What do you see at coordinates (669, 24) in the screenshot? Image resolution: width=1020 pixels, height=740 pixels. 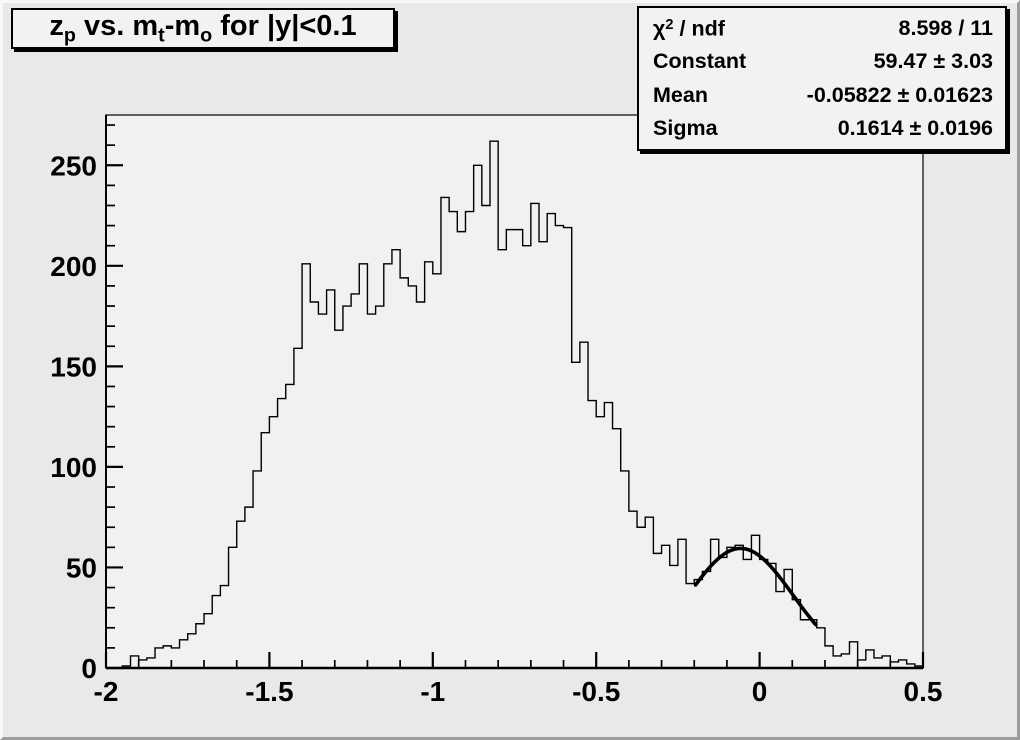 I see `text-segment: 2` at bounding box center [669, 24].